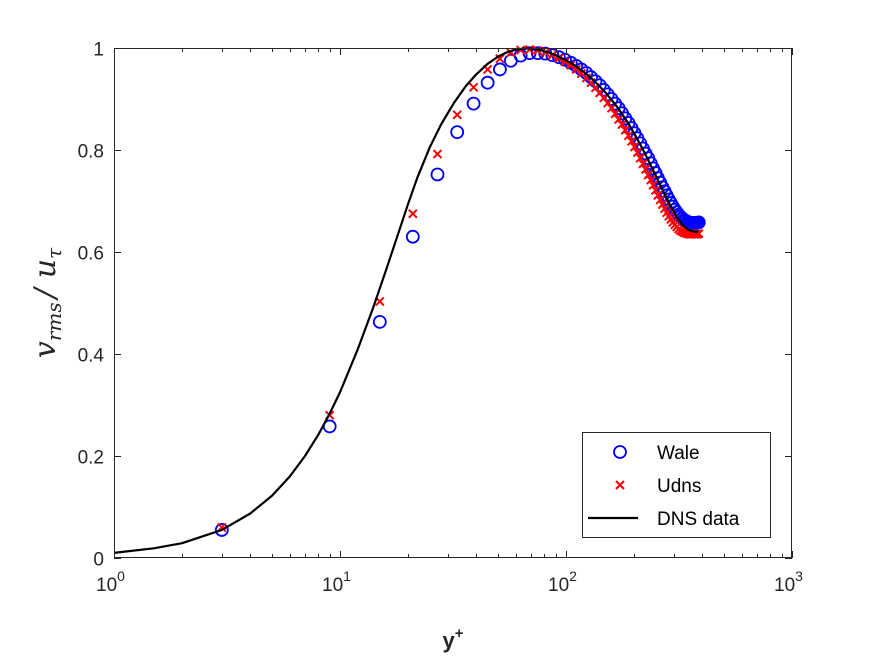 The height and width of the screenshot is (661, 875). Describe the element at coordinates (679, 486) in the screenshot. I see `legend-label-udns: Udns` at that location.